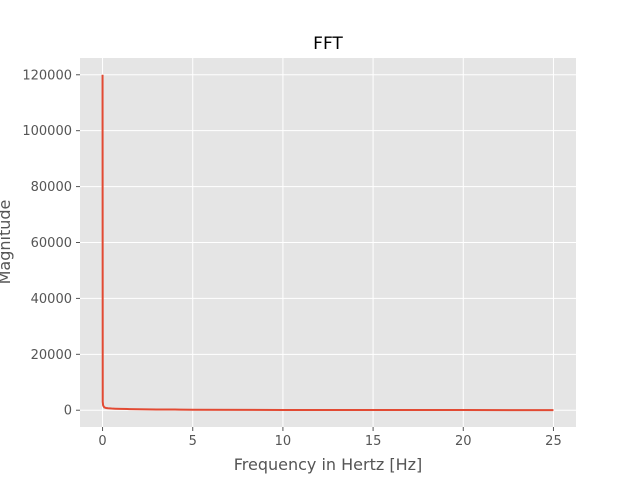  Describe the element at coordinates (373, 441) in the screenshot. I see `x-tick-label: 15` at that location.